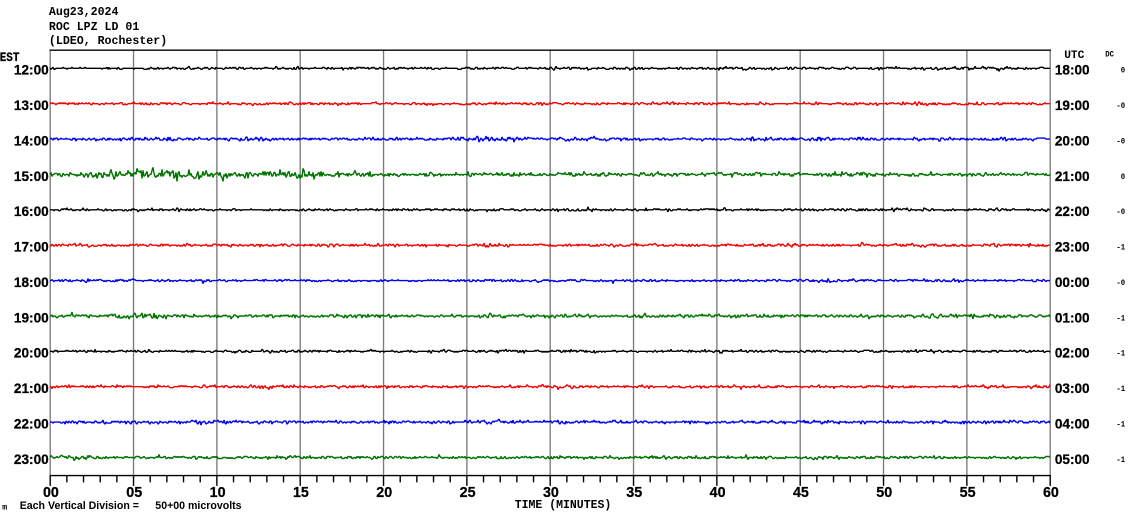 The height and width of the screenshot is (524, 1130). What do you see at coordinates (801, 493) in the screenshot?
I see `svg-text: 45` at bounding box center [801, 493].